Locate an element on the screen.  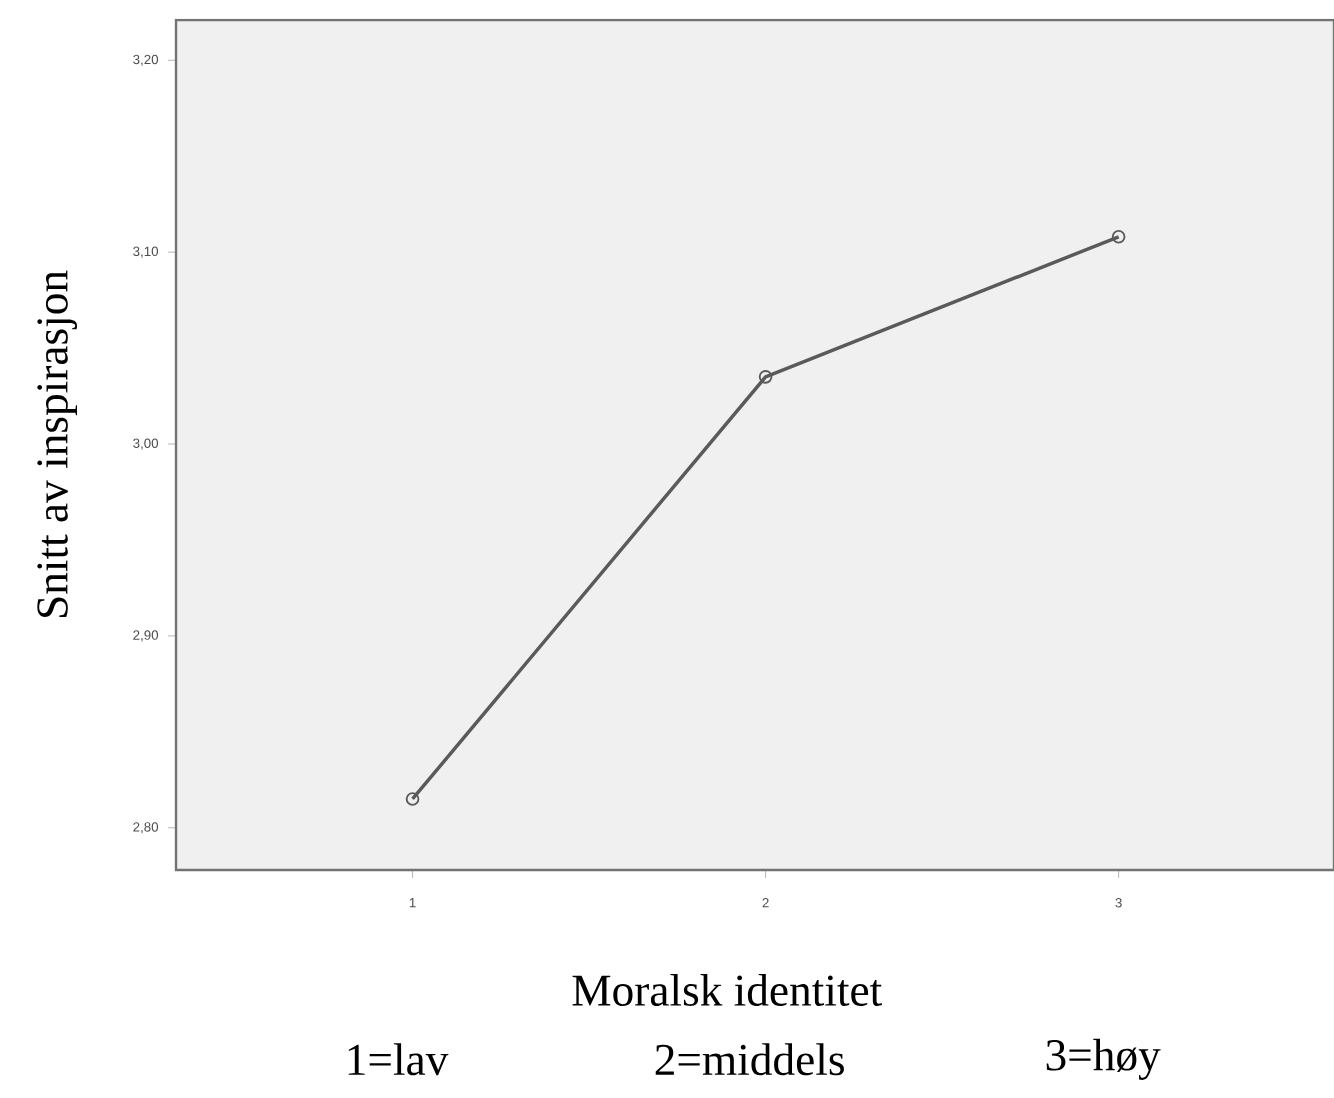
text: 3=høy is located at coordinates (1103, 1059).